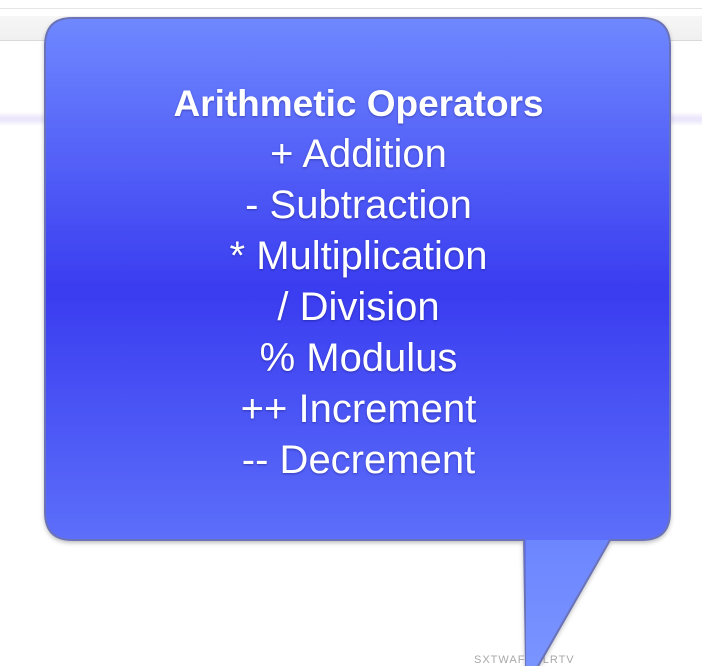 This screenshot has height=666, width=702. Describe the element at coordinates (351, 4) in the screenshot. I see `background-top-bar` at that location.